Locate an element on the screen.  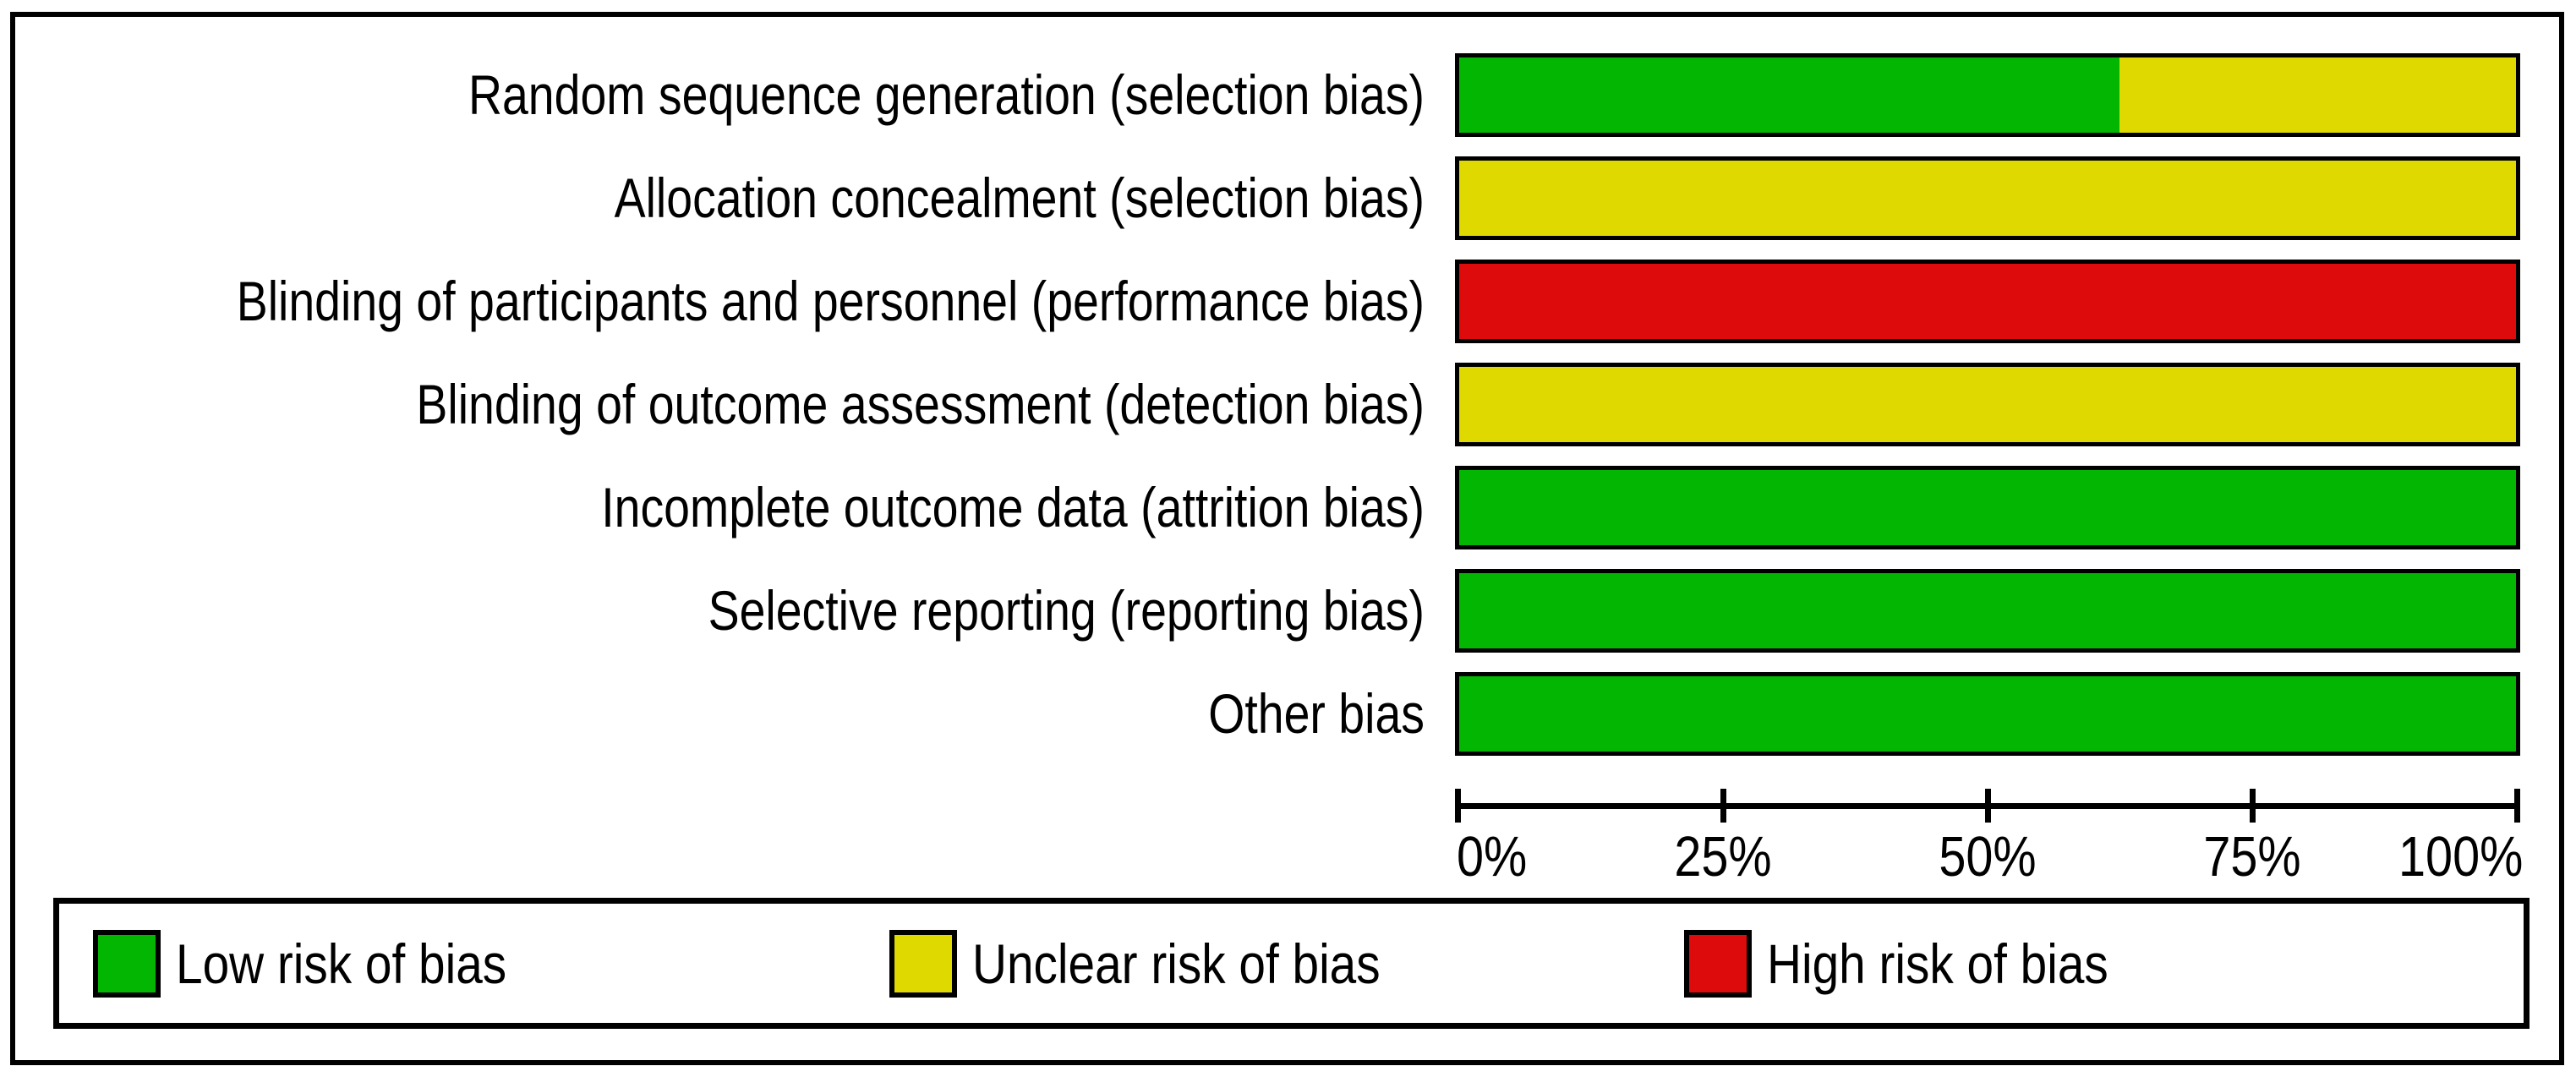
legend-item: Low risk of bias is located at coordinates (327, 963).